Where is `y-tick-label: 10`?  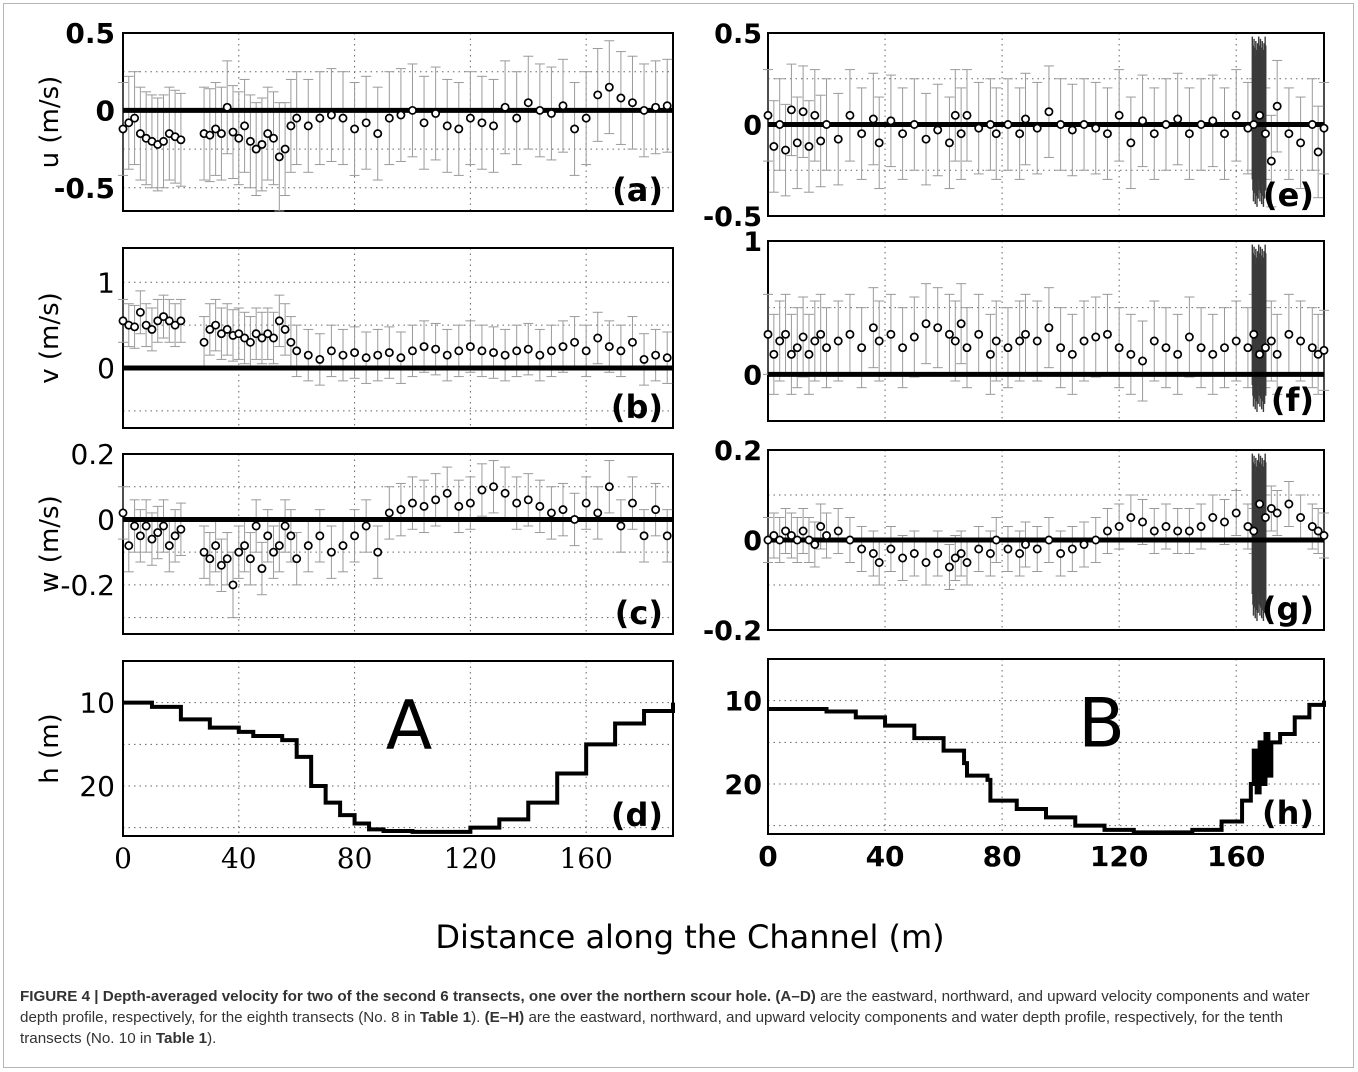 y-tick-label: 10 is located at coordinates (97, 703).